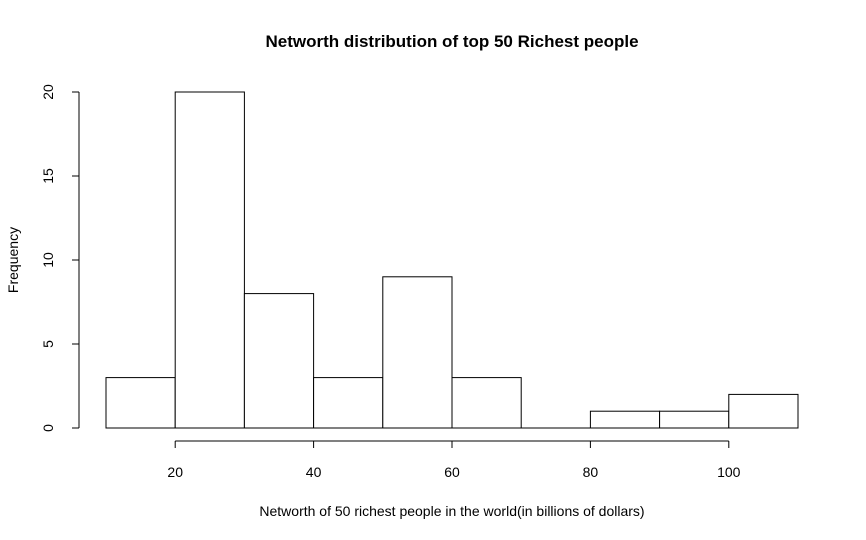 The height and width of the screenshot is (540, 866). I want to click on y-tick-label: 15, so click(48, 176).